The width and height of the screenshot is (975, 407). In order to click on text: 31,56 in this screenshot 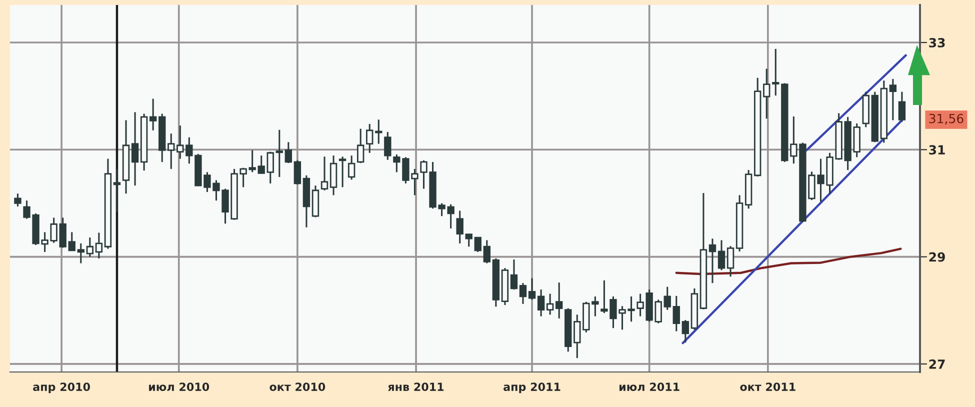, I will do `click(946, 119)`.